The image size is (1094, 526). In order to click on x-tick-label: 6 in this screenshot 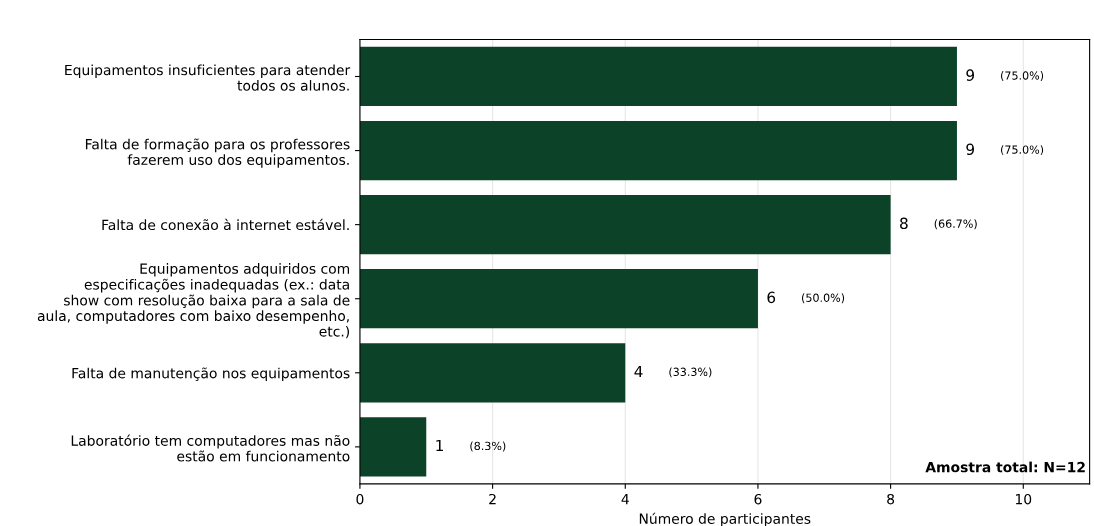, I will do `click(758, 499)`.